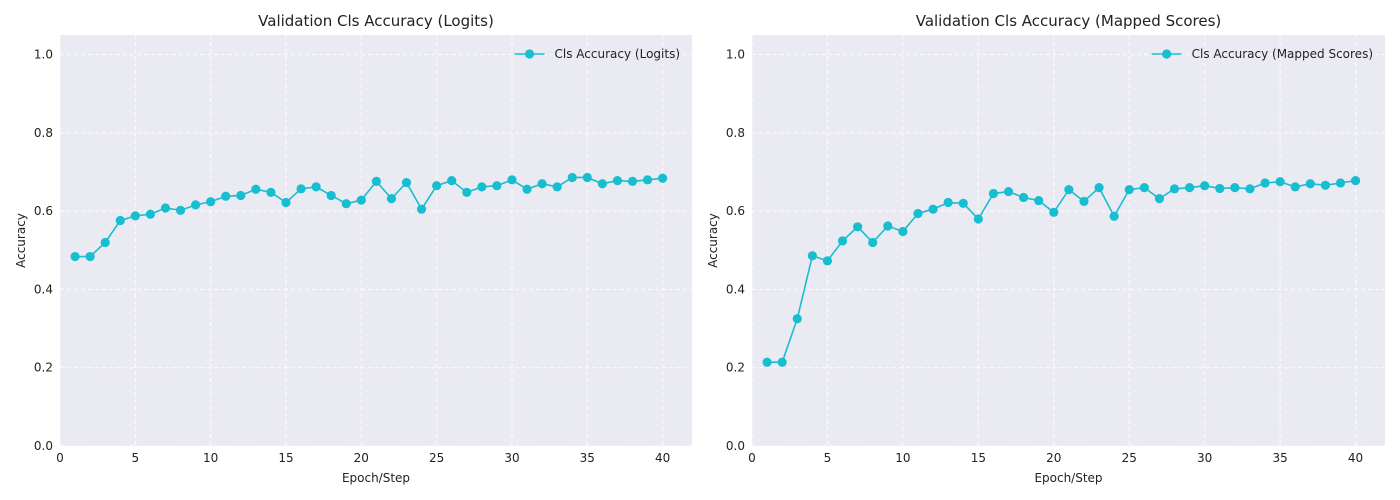  I want to click on x-tick-label: 0, so click(60, 458).